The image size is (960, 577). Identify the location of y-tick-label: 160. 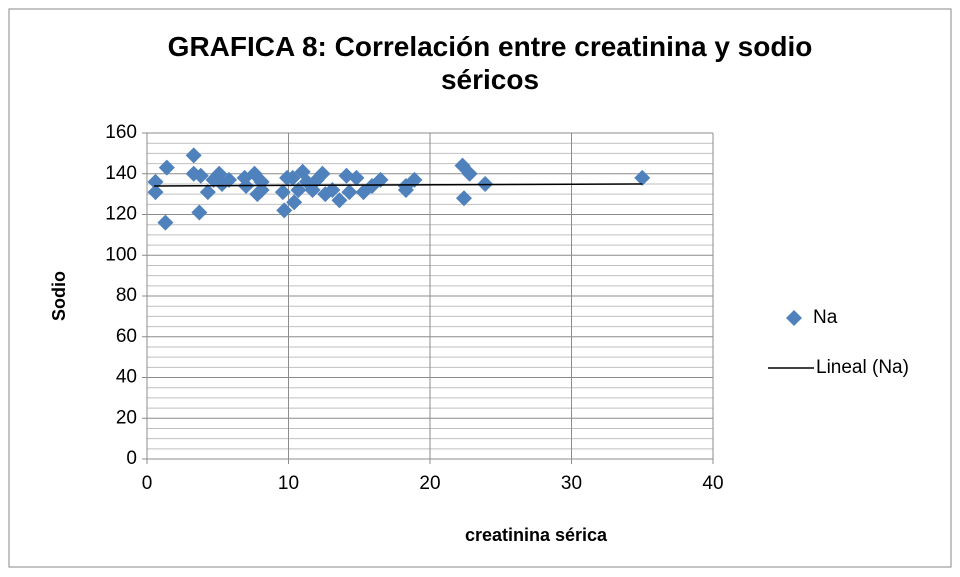
(121, 132).